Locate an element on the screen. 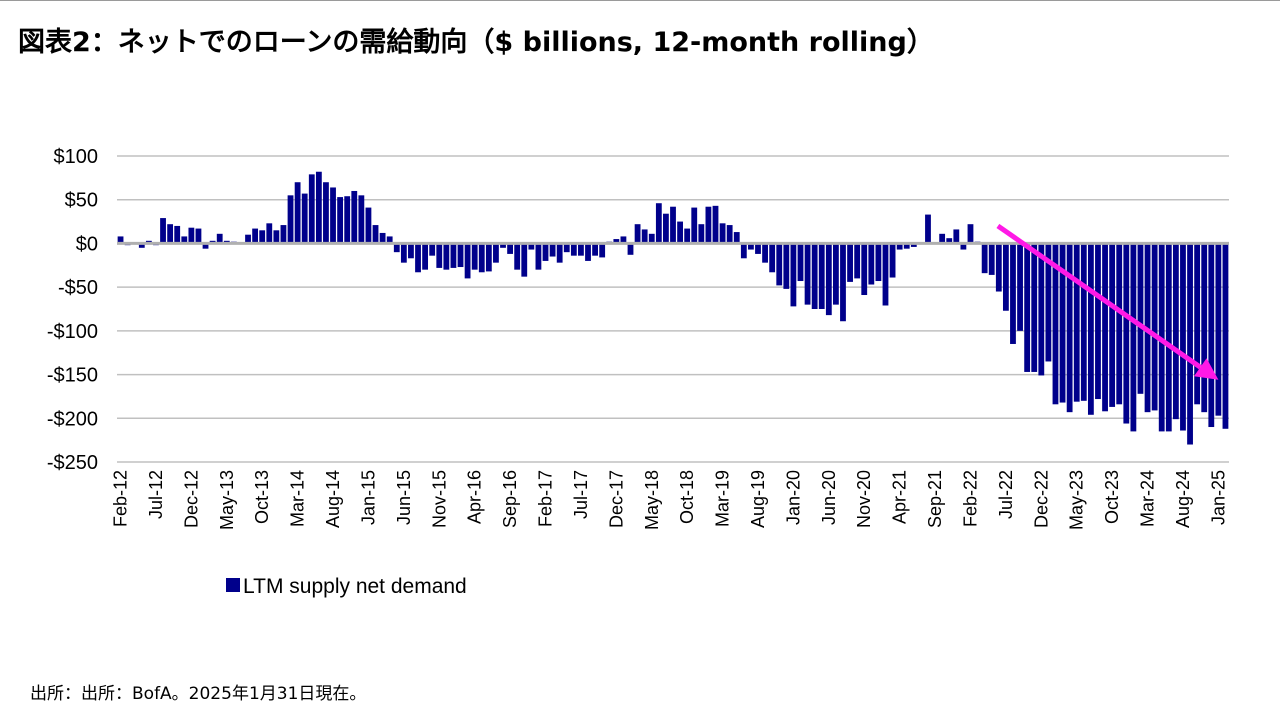 This screenshot has width=1280, height=720. x-tick-label: Dec-12 is located at coordinates (191, 499).